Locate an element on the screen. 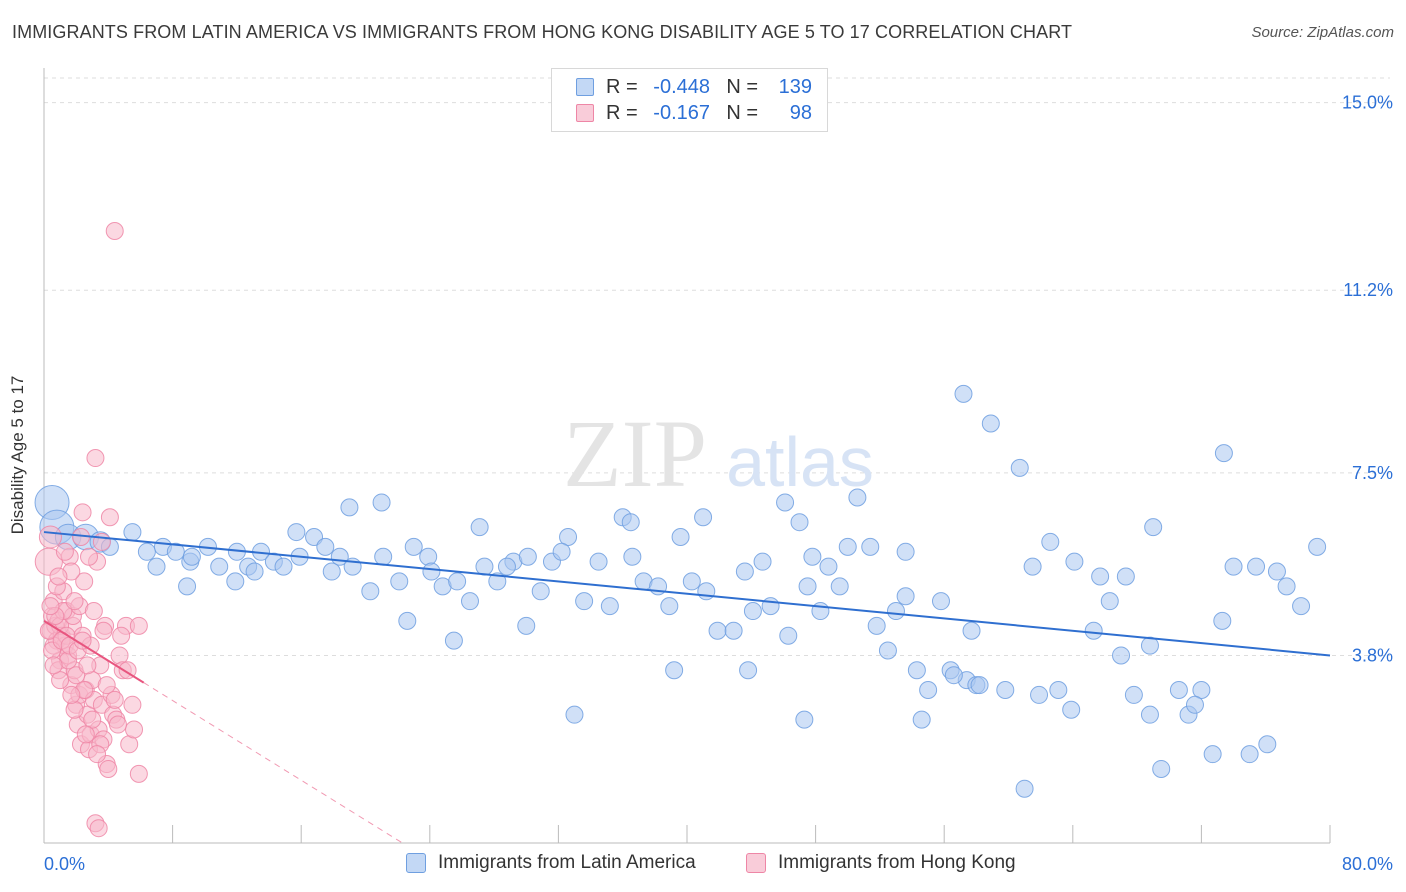 The image size is (1406, 892). y-axis-label: Disability Age 5 to 17 is located at coordinates (17, 455).